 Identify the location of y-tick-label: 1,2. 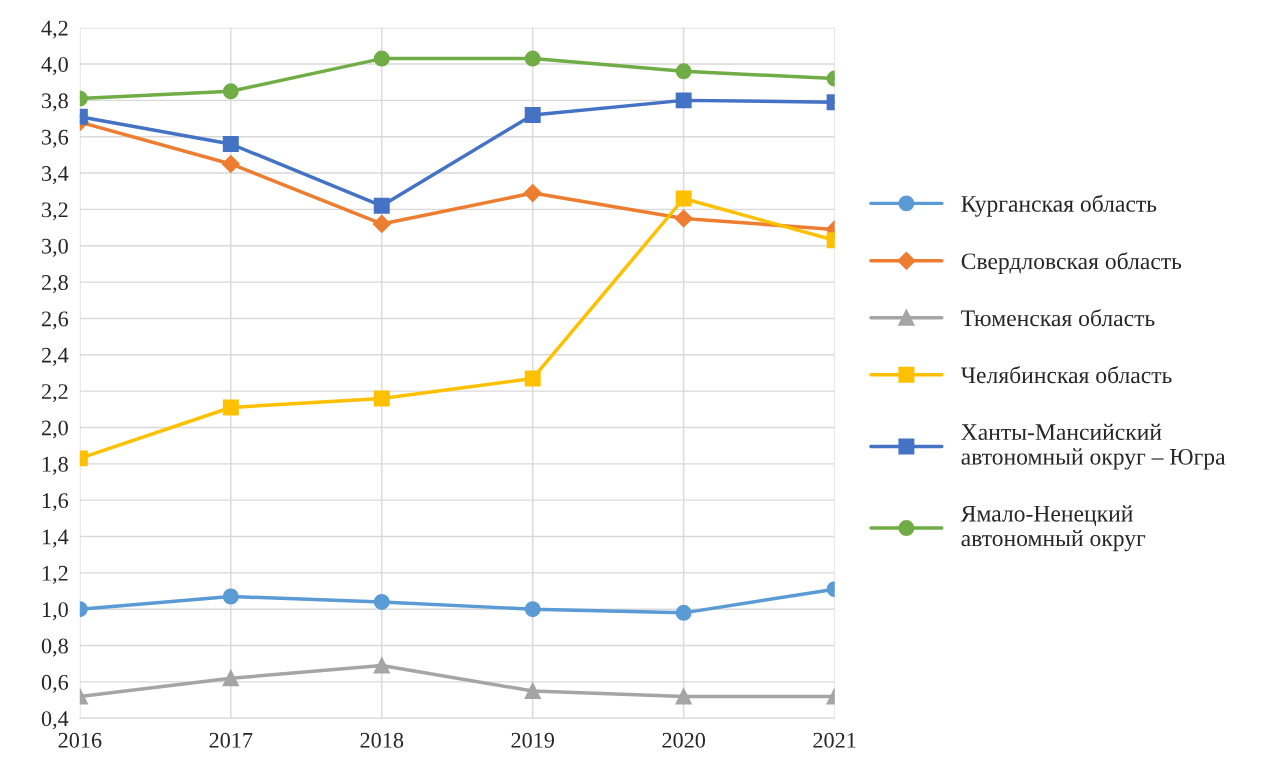
(55, 574).